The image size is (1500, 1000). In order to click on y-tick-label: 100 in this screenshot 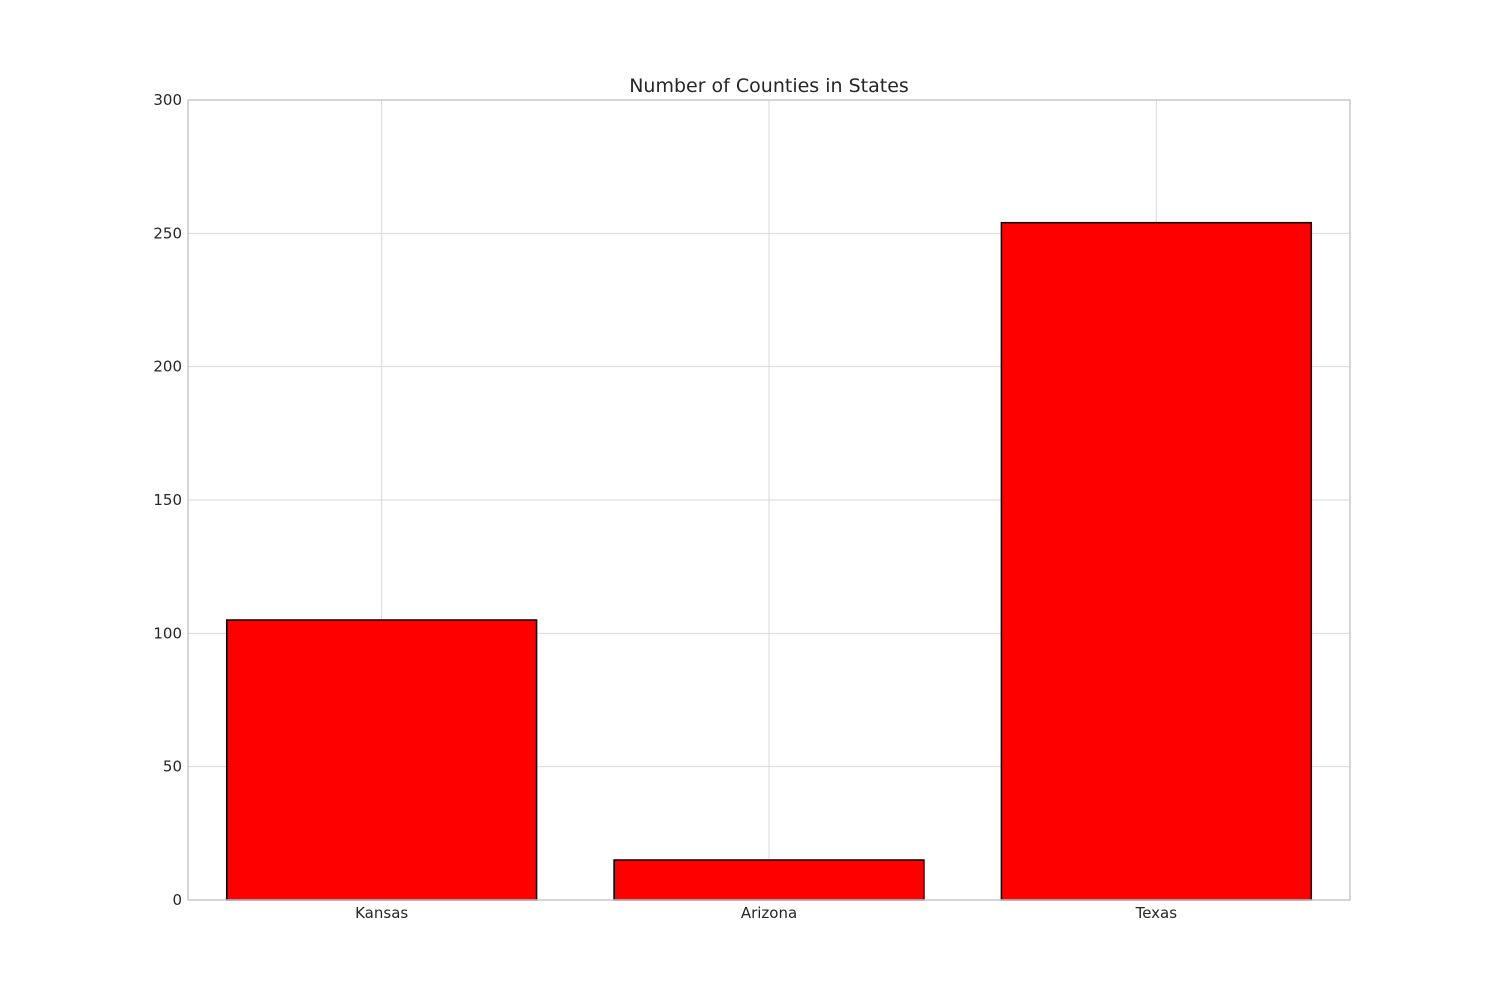, I will do `click(167, 633)`.